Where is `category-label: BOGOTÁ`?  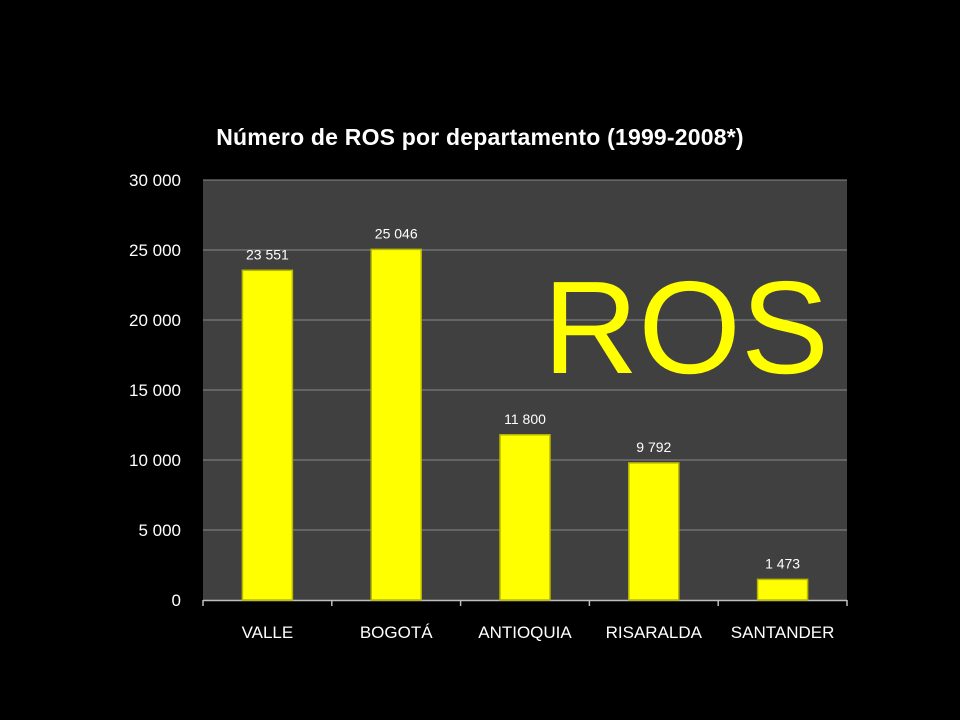 category-label: BOGOTÁ is located at coordinates (396, 632).